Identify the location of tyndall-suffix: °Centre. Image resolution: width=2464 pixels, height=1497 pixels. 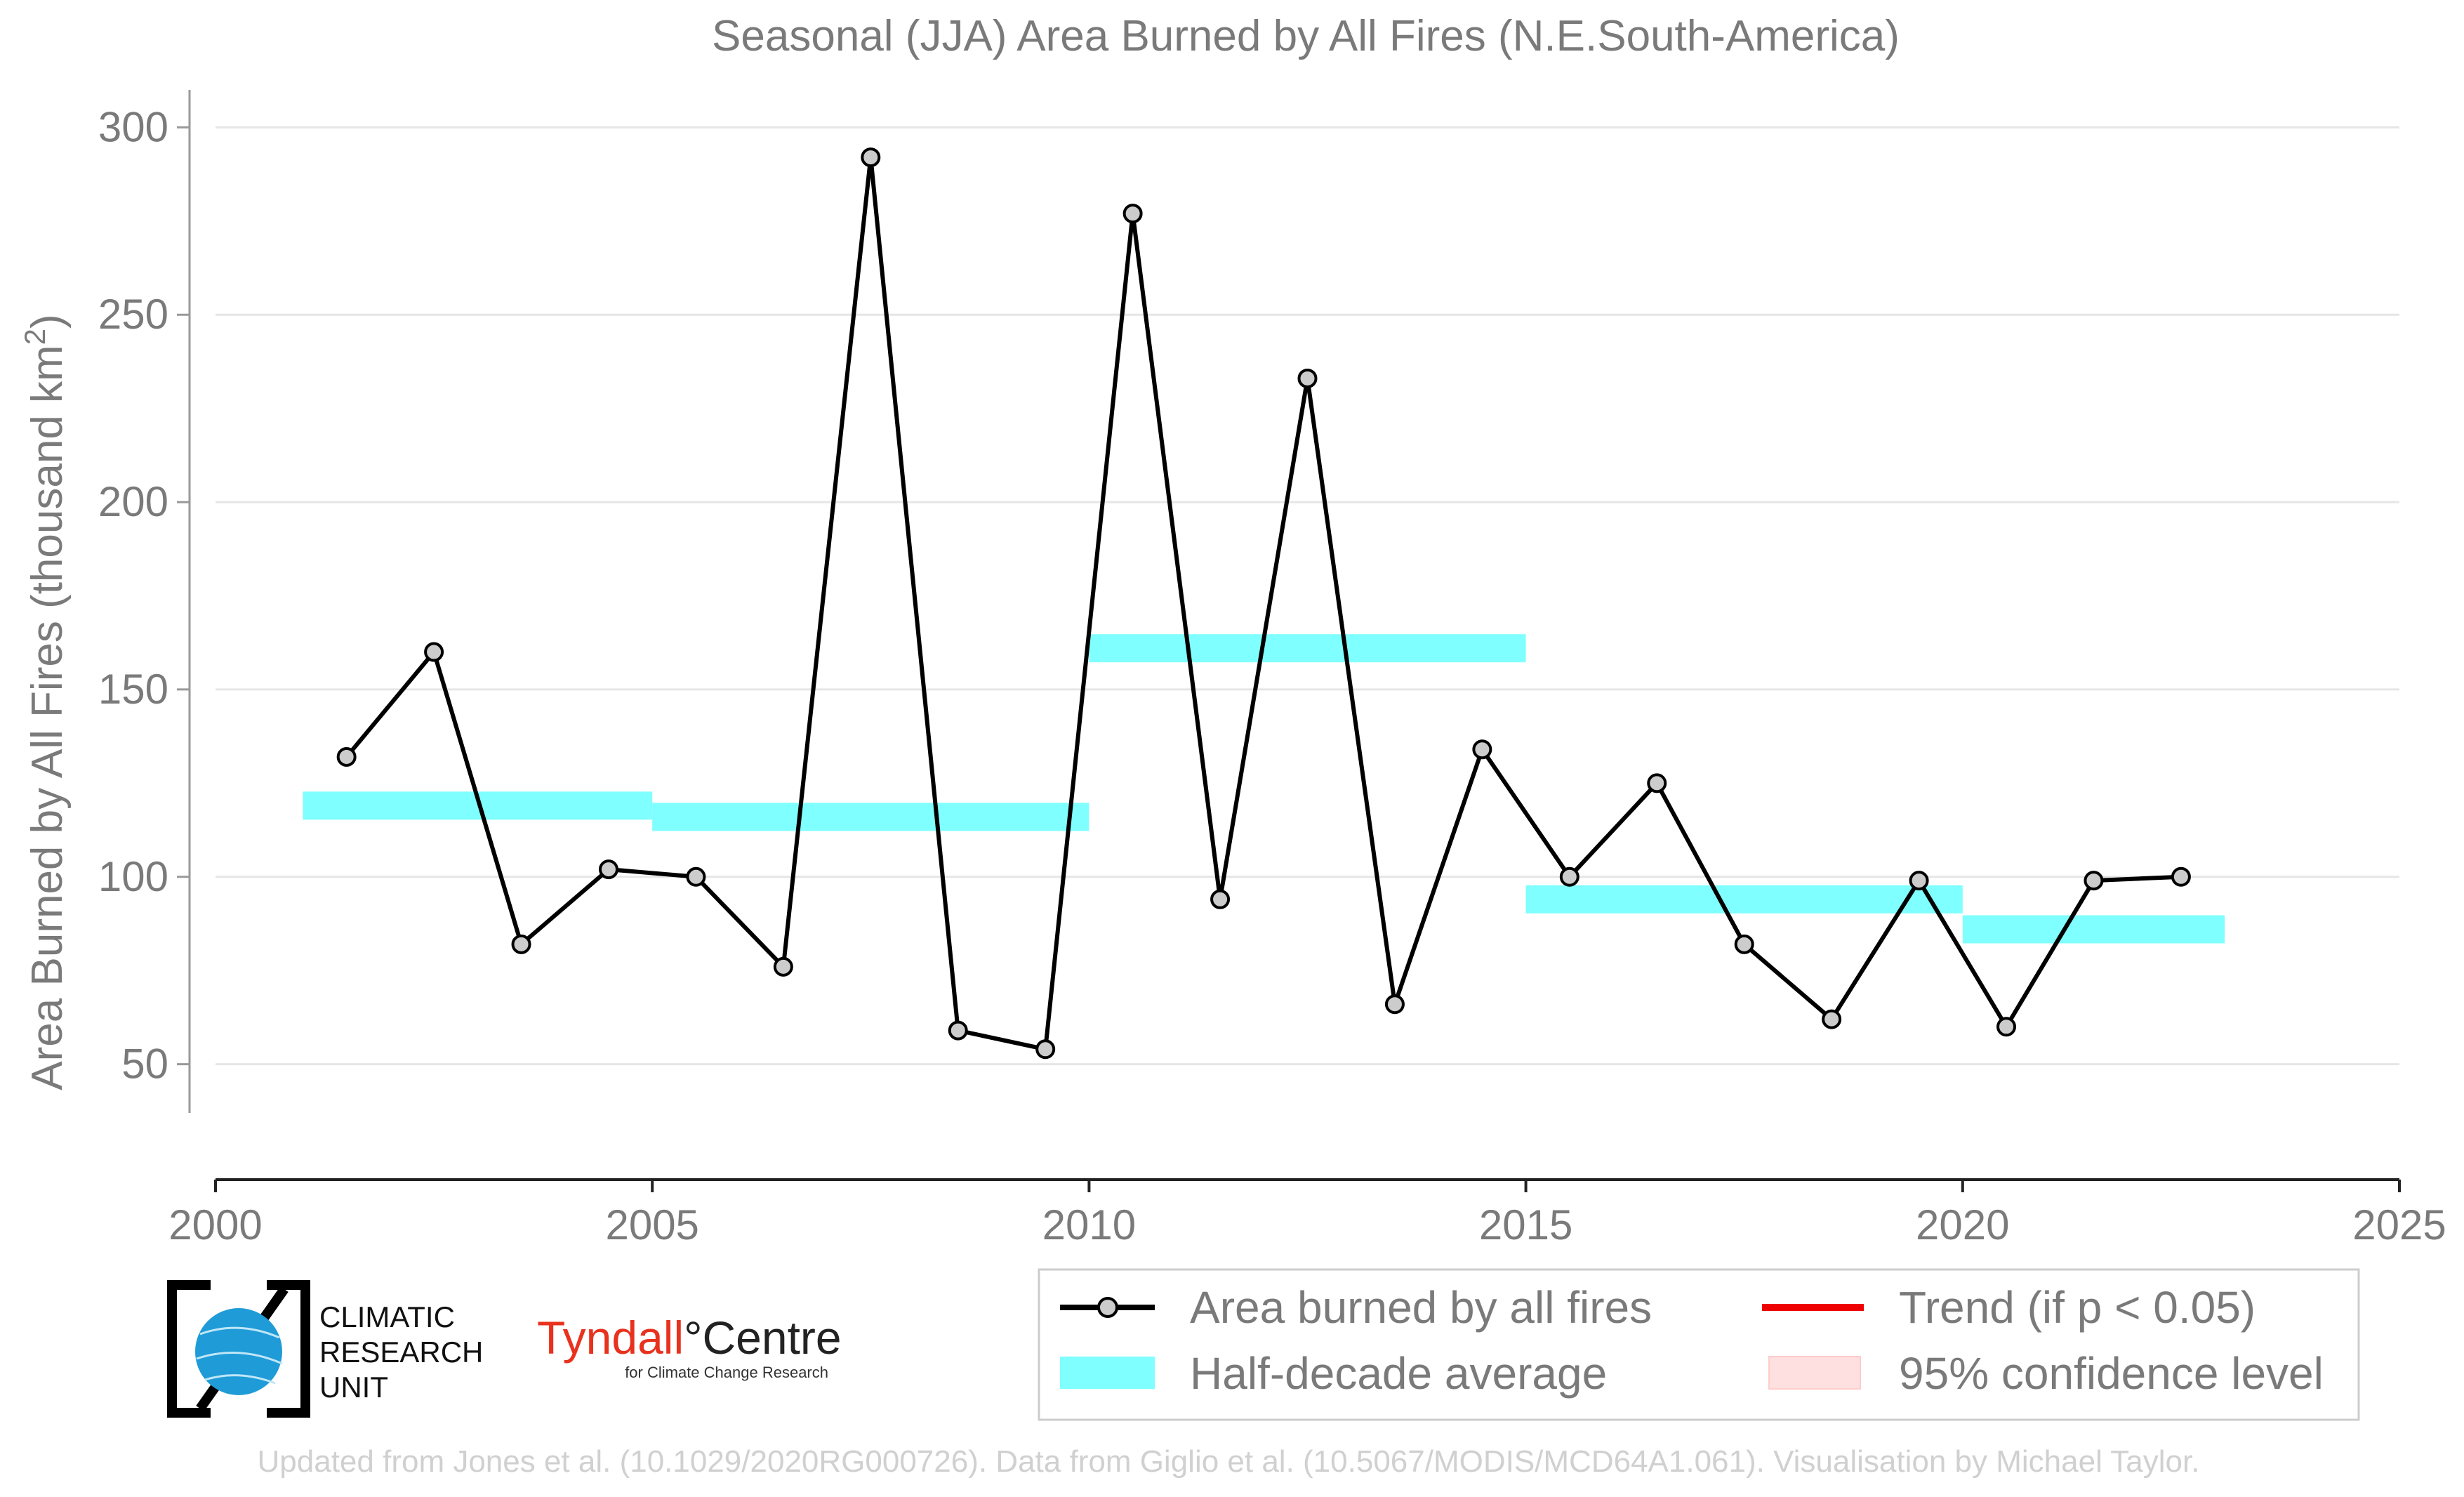
(763, 1338).